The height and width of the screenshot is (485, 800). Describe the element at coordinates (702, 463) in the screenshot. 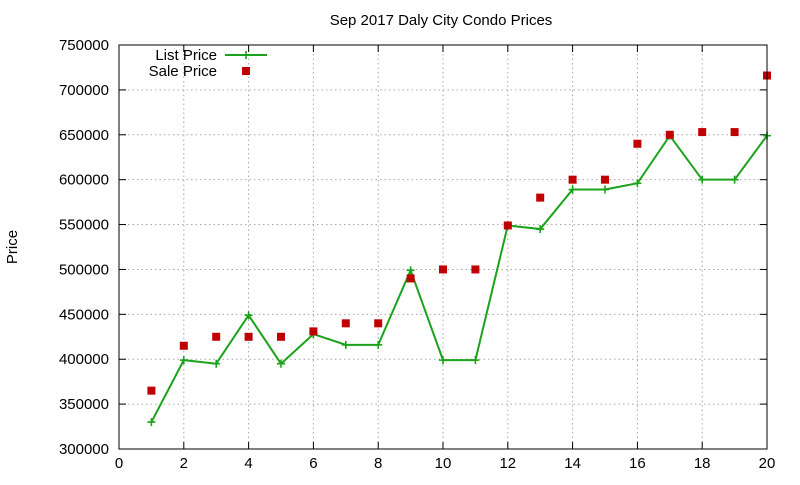

I see `x-tick-label: 18` at that location.